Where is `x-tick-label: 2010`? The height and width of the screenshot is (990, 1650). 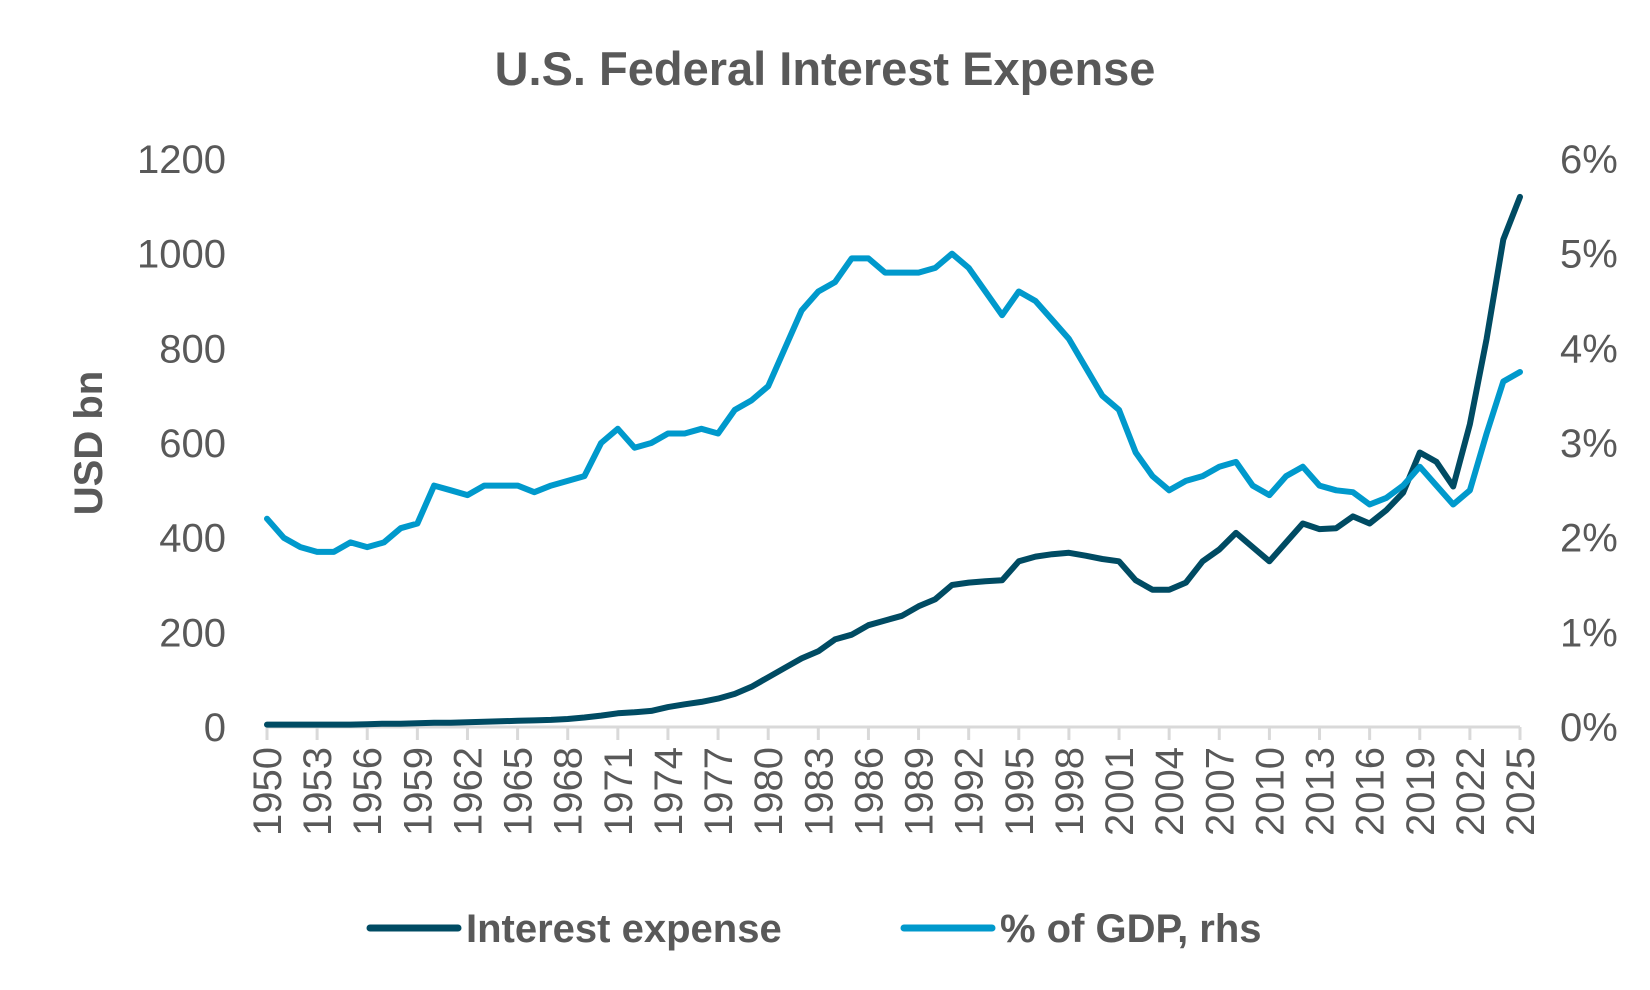
x-tick-label: 2010 is located at coordinates (1270, 791).